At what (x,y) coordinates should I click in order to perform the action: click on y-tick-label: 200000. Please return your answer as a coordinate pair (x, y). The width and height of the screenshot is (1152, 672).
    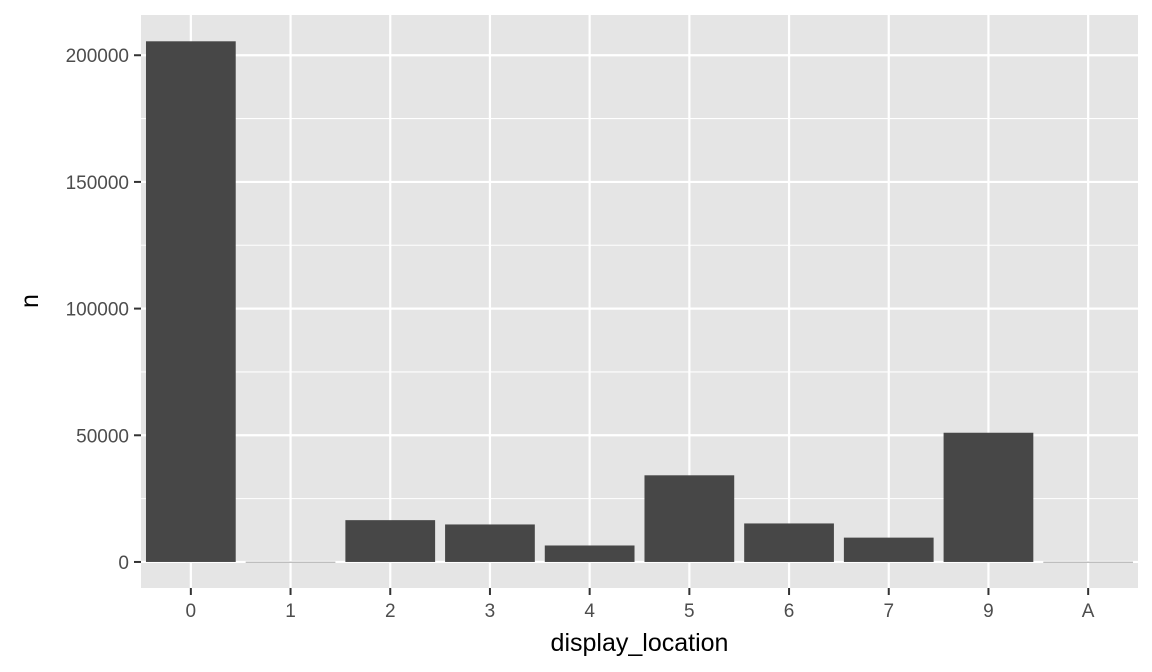
    Looking at the image, I should click on (97, 56).